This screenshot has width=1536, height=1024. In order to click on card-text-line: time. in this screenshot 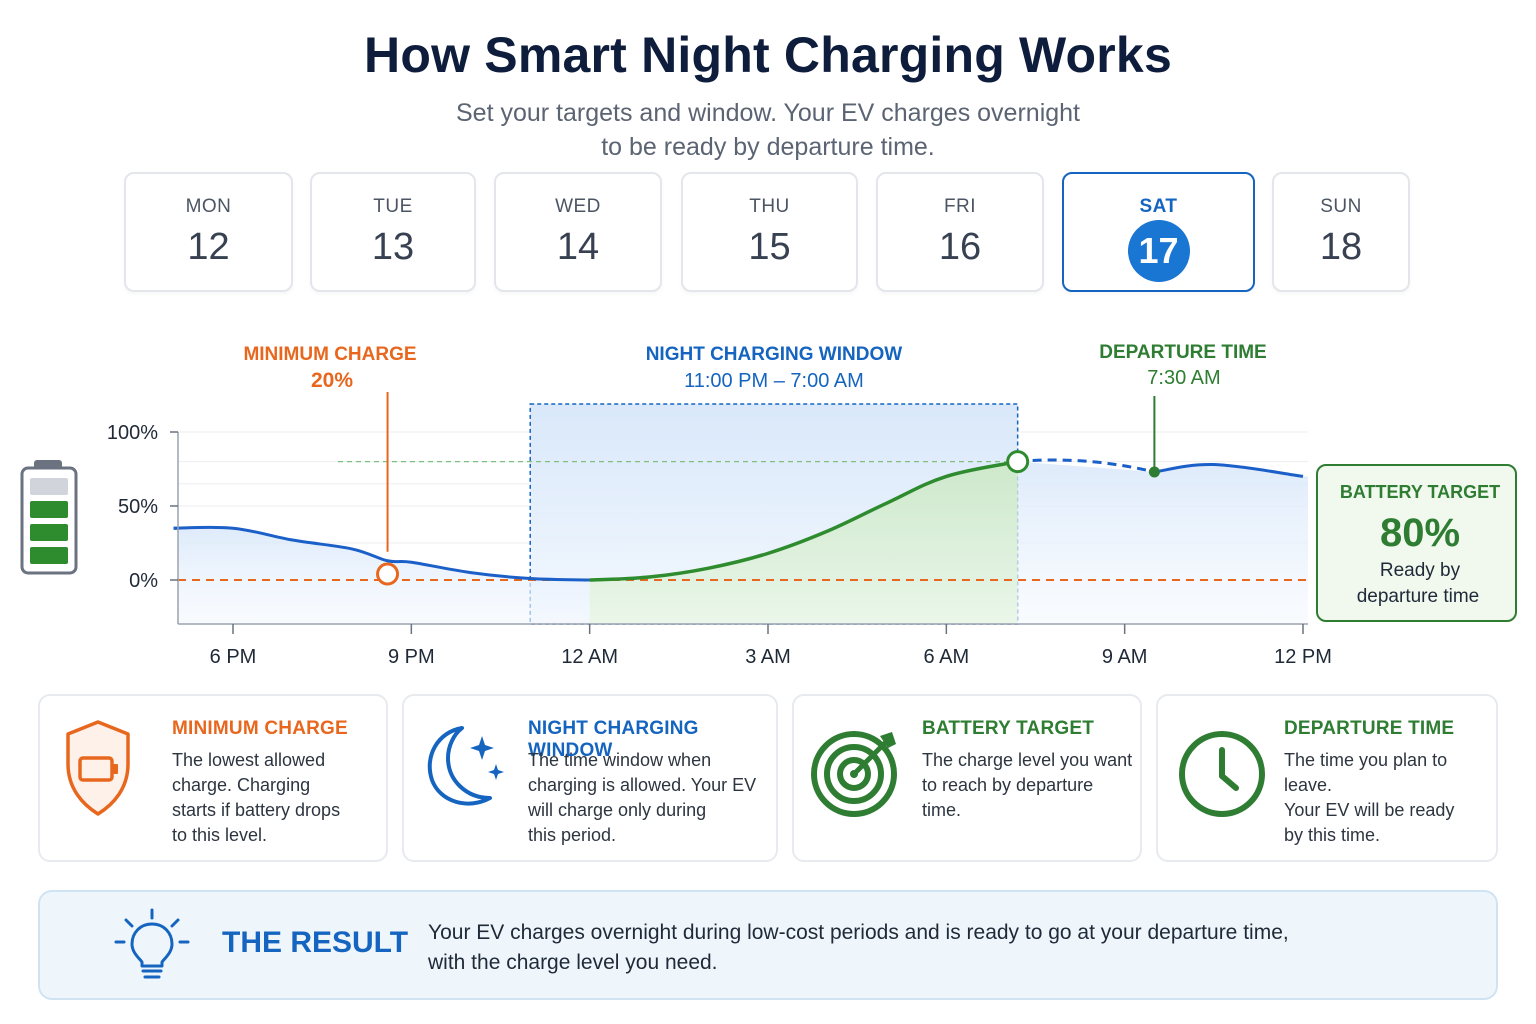, I will do `click(942, 810)`.